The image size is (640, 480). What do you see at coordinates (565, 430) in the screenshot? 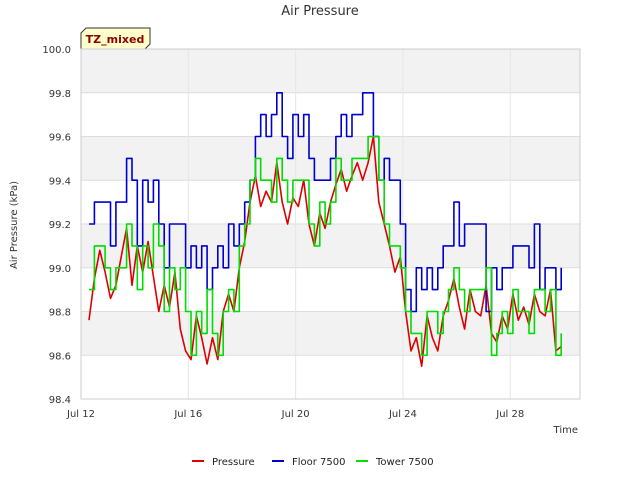
I see `x-axis-label: Time` at bounding box center [565, 430].